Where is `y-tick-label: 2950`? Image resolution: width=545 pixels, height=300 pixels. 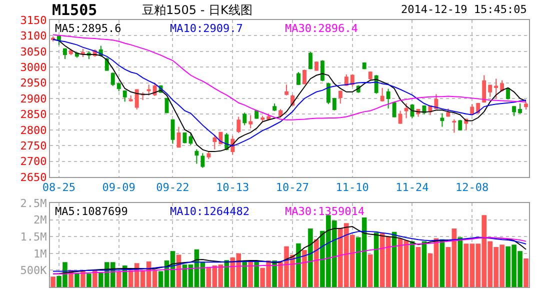
y-tick-label: 2950 is located at coordinates (33, 83).